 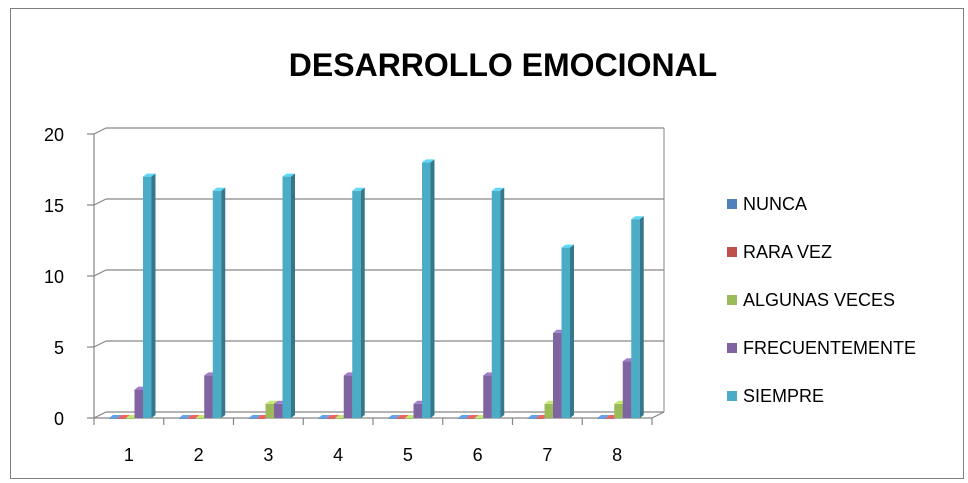 I want to click on x-tick-label: 2, so click(x=199, y=455).